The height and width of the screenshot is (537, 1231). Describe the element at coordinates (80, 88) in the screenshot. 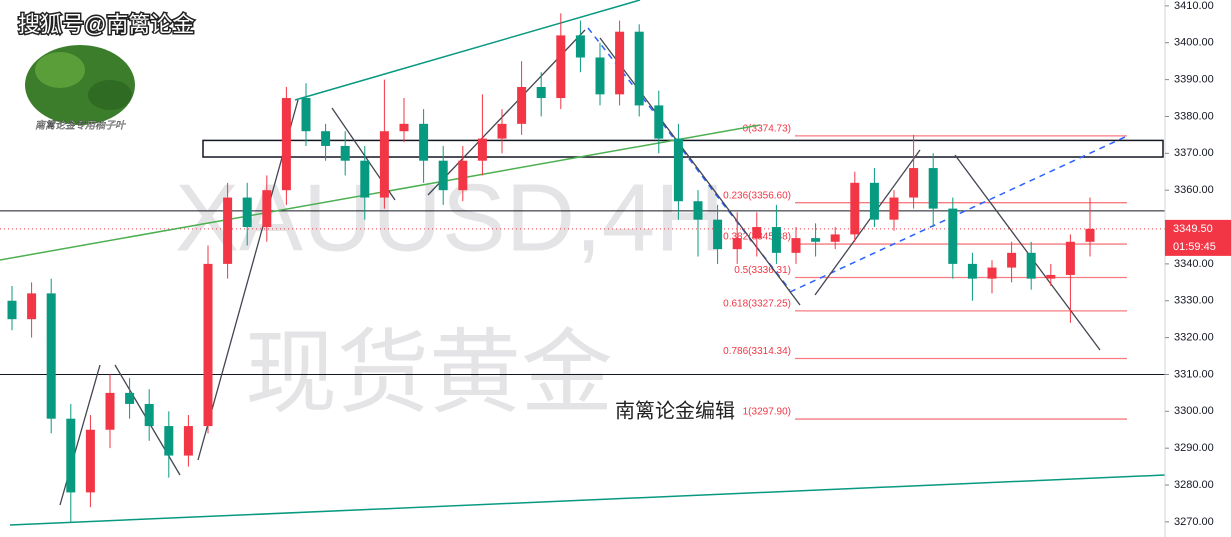

I see `logo: 南篱论金专用柚子叶` at that location.